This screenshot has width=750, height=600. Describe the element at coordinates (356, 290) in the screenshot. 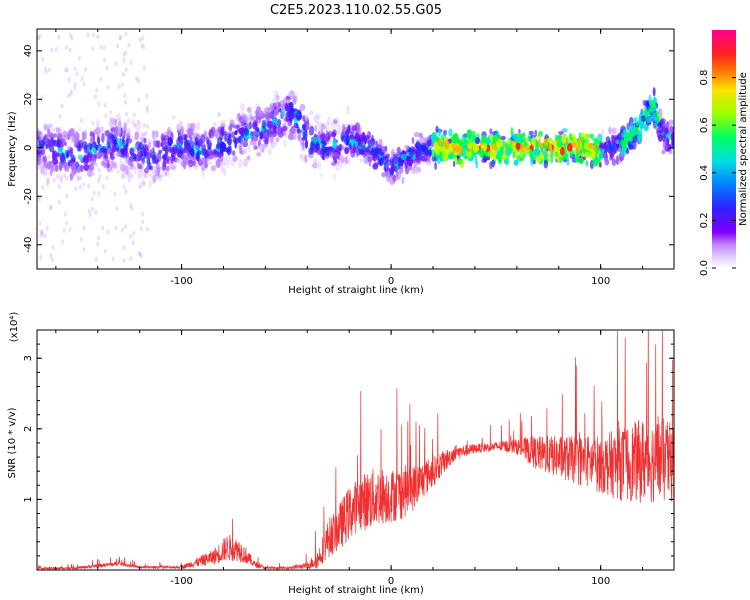

I see `spectrogram-x-label: Height of straight line (km)` at that location.